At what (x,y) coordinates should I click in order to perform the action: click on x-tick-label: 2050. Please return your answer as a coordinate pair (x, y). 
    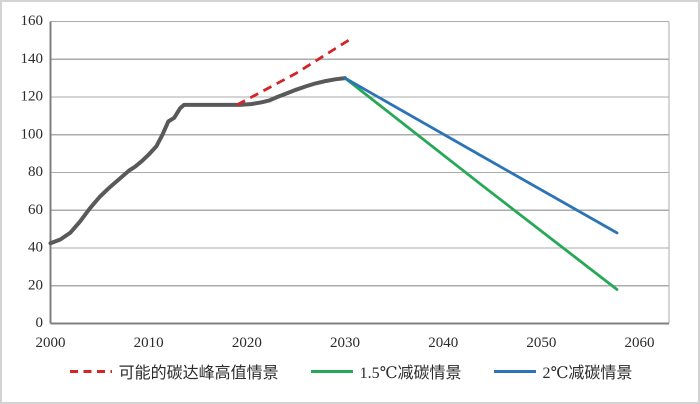
    Looking at the image, I should click on (541, 343).